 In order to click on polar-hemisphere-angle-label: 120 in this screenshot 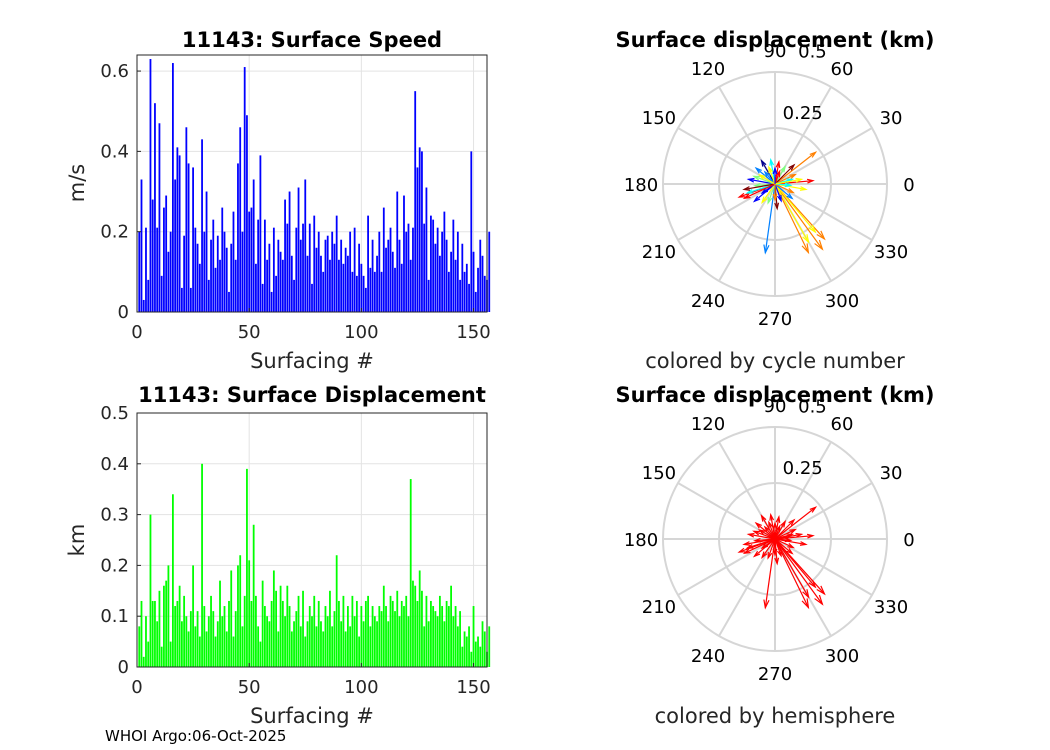, I will do `click(708, 424)`.